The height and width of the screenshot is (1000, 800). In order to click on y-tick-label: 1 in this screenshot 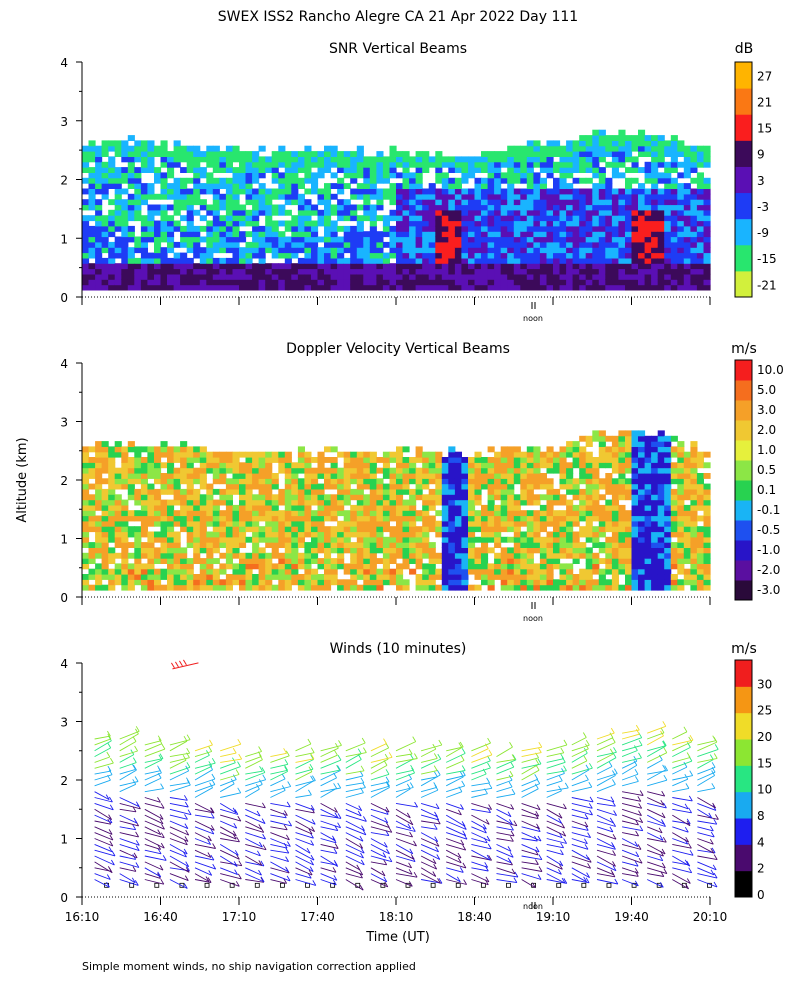, I will do `click(64, 540)`.